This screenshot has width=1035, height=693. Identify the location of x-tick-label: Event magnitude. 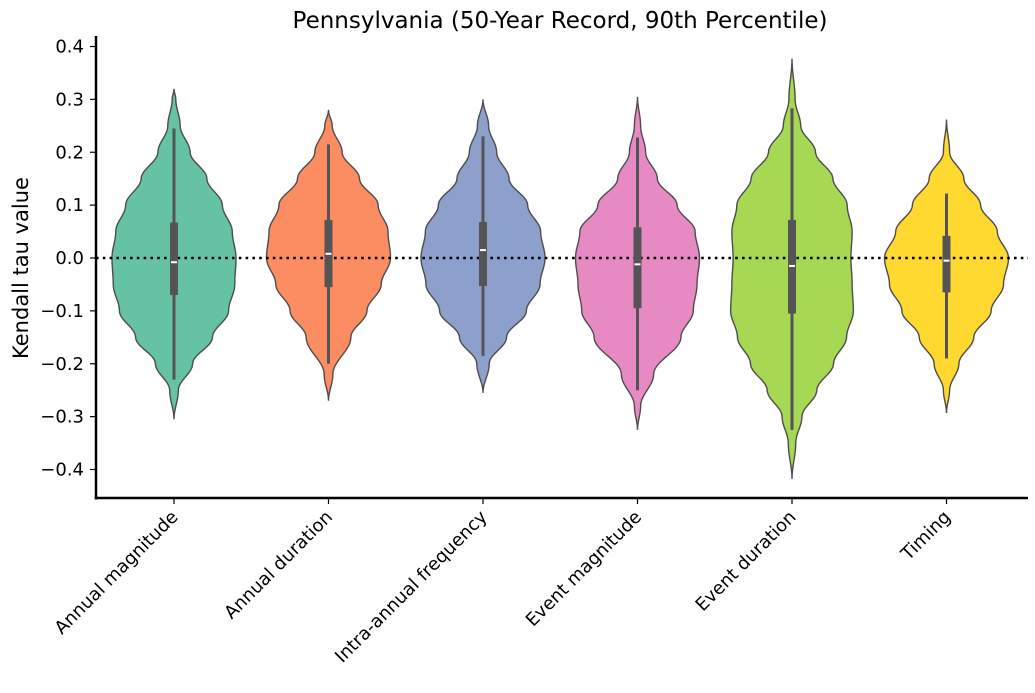
(584, 569).